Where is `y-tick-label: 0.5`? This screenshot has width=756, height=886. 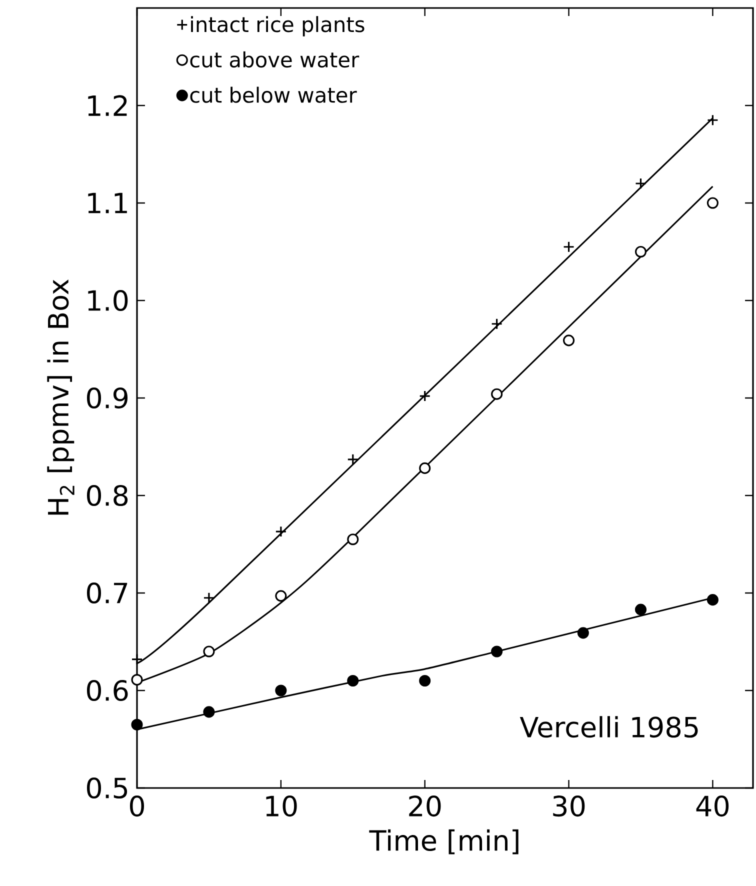 y-tick-label: 0.5 is located at coordinates (107, 788).